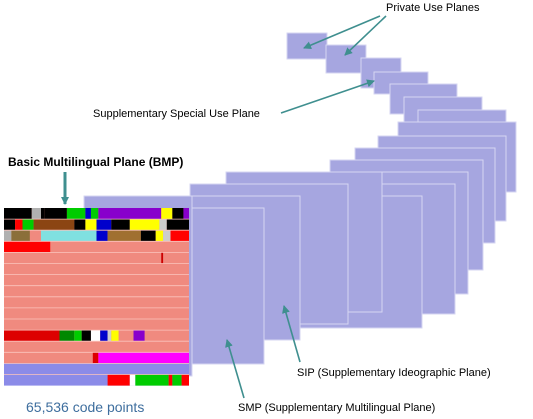 This screenshot has height=419, width=533. What do you see at coordinates (433, 8) in the screenshot?
I see `private-use-planes-label: Private Use Planes` at bounding box center [433, 8].